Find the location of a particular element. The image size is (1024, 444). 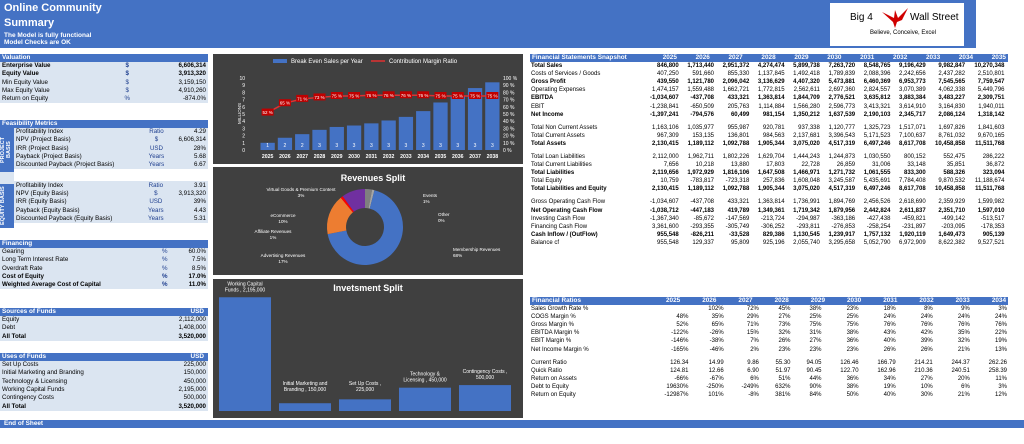

table-cell: 36,872 is located at coordinates (995, 165).